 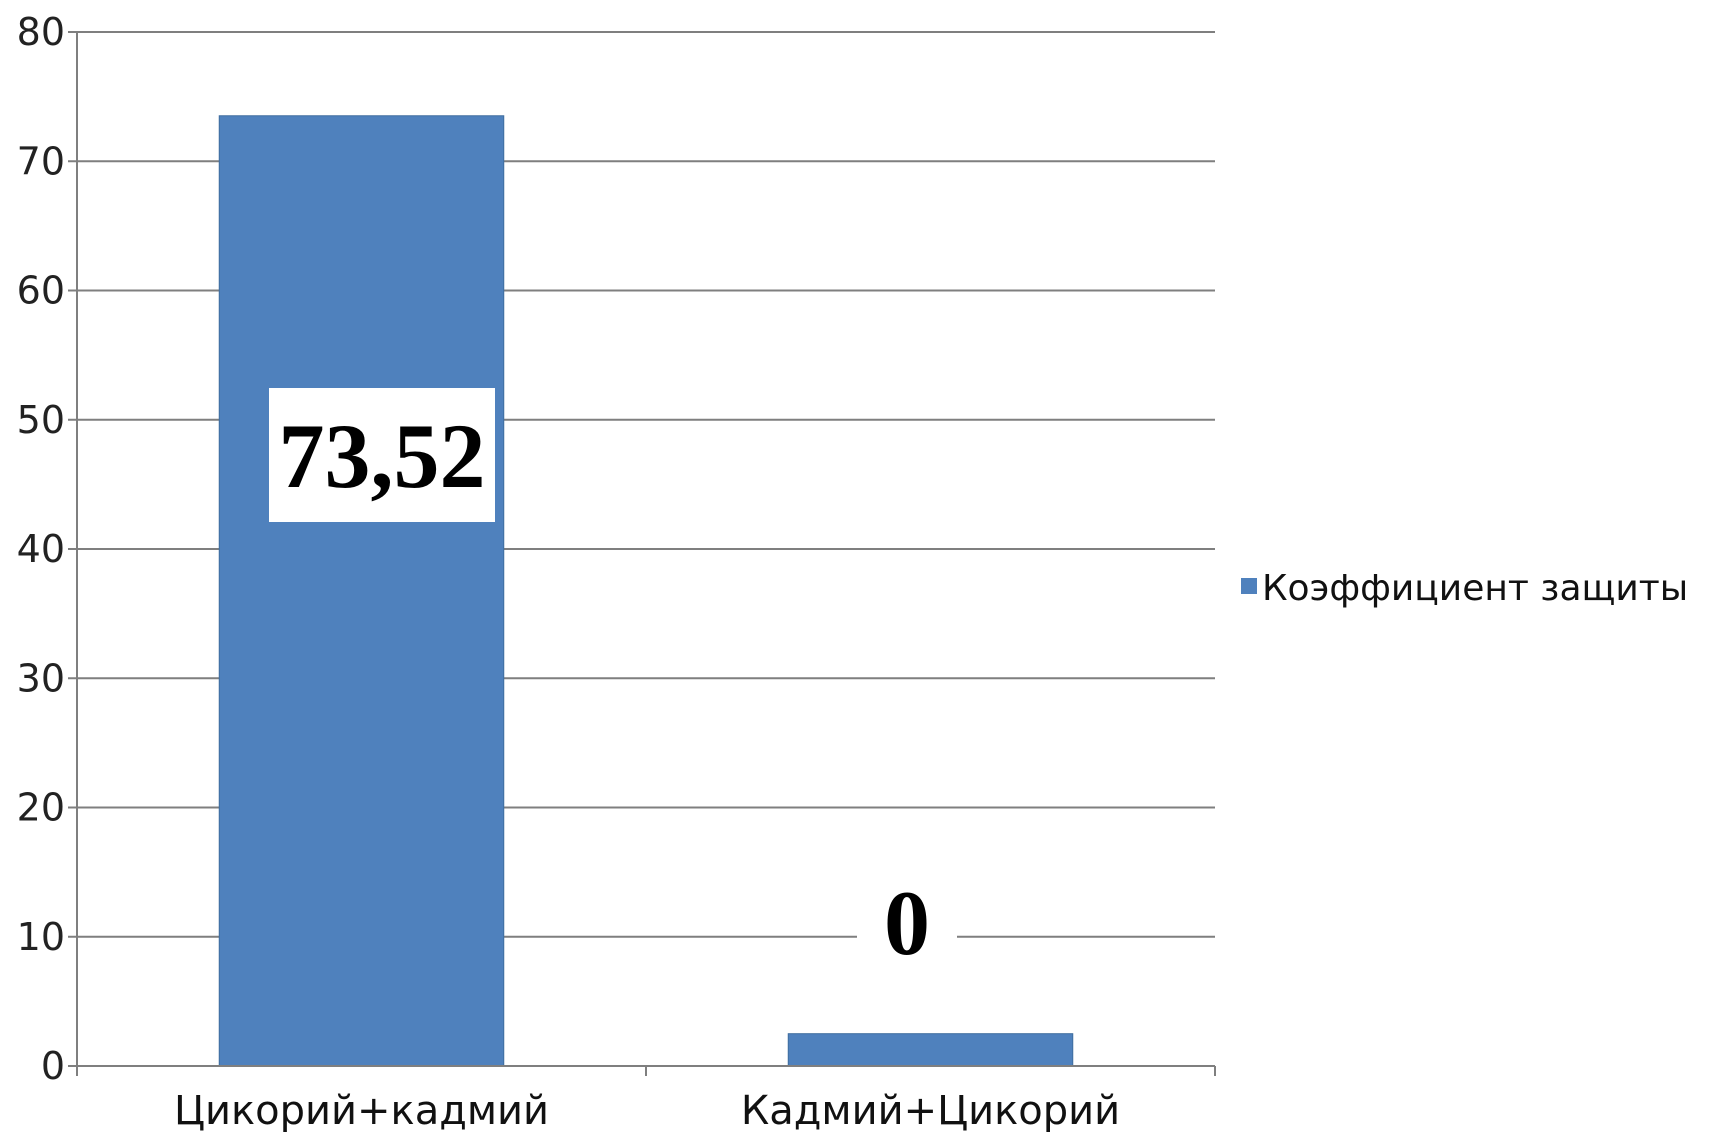 What do you see at coordinates (41, 420) in the screenshot?
I see `y-tick-label: 50` at bounding box center [41, 420].